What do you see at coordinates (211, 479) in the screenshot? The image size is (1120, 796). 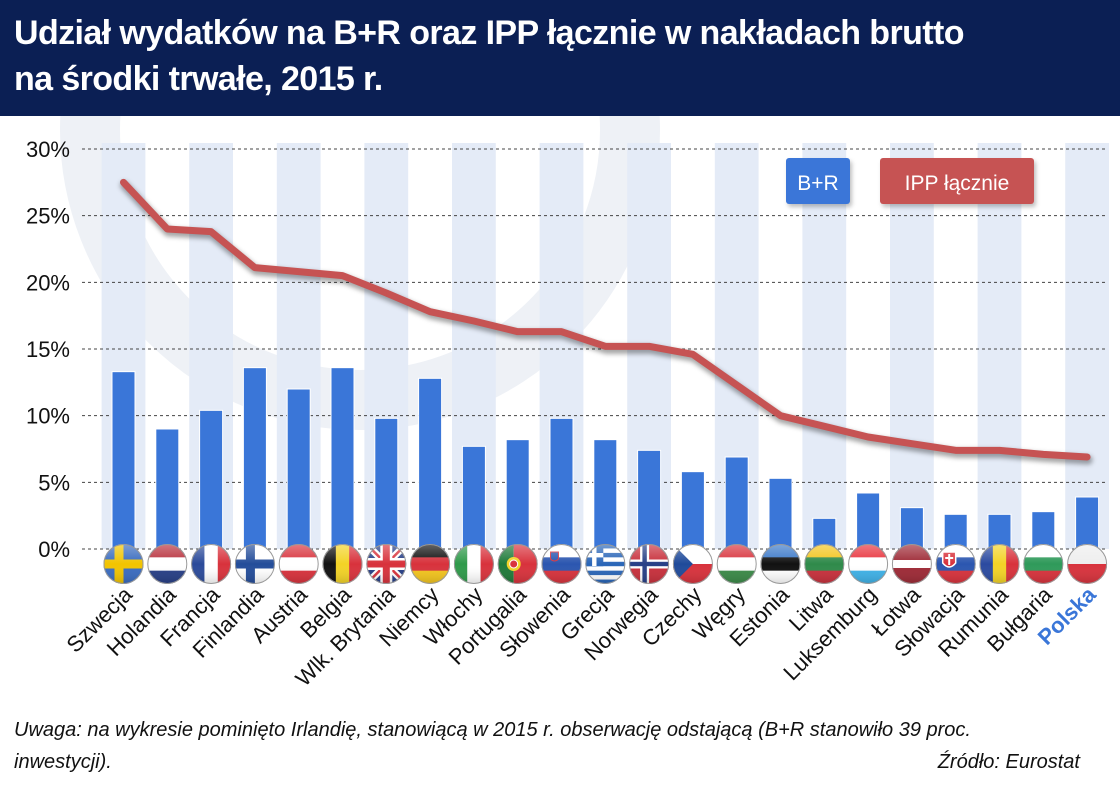 I see `bar-francja` at bounding box center [211, 479].